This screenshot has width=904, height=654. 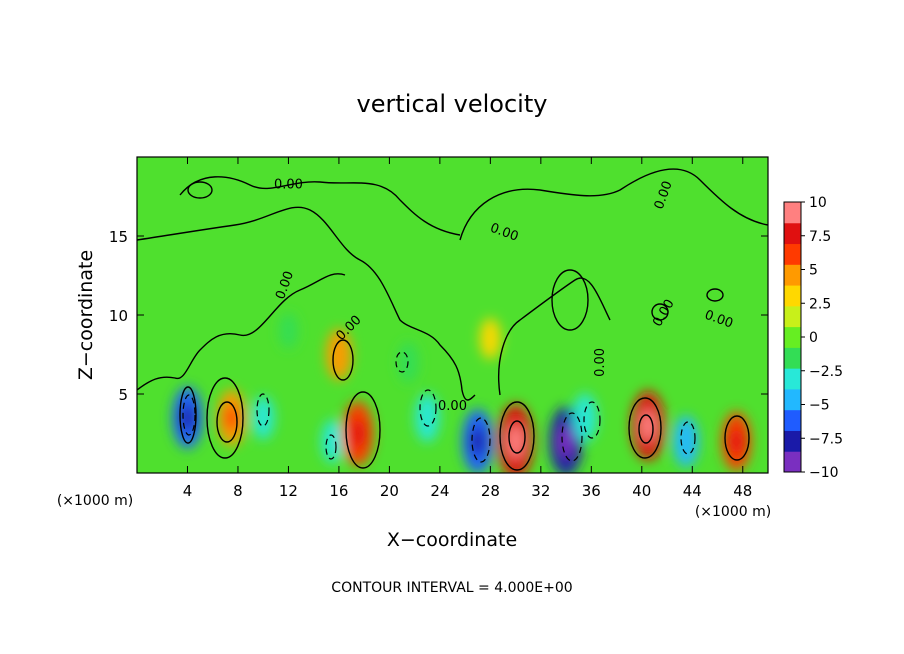 I want to click on chart-title: vertical velocity, so click(x=452, y=104).